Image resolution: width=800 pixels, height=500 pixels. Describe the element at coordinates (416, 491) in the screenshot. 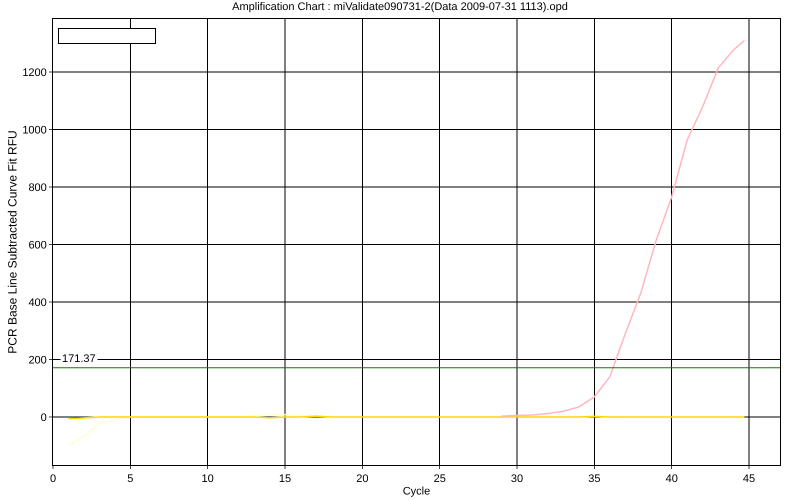

I see `x-axis-title: Cycle` at that location.